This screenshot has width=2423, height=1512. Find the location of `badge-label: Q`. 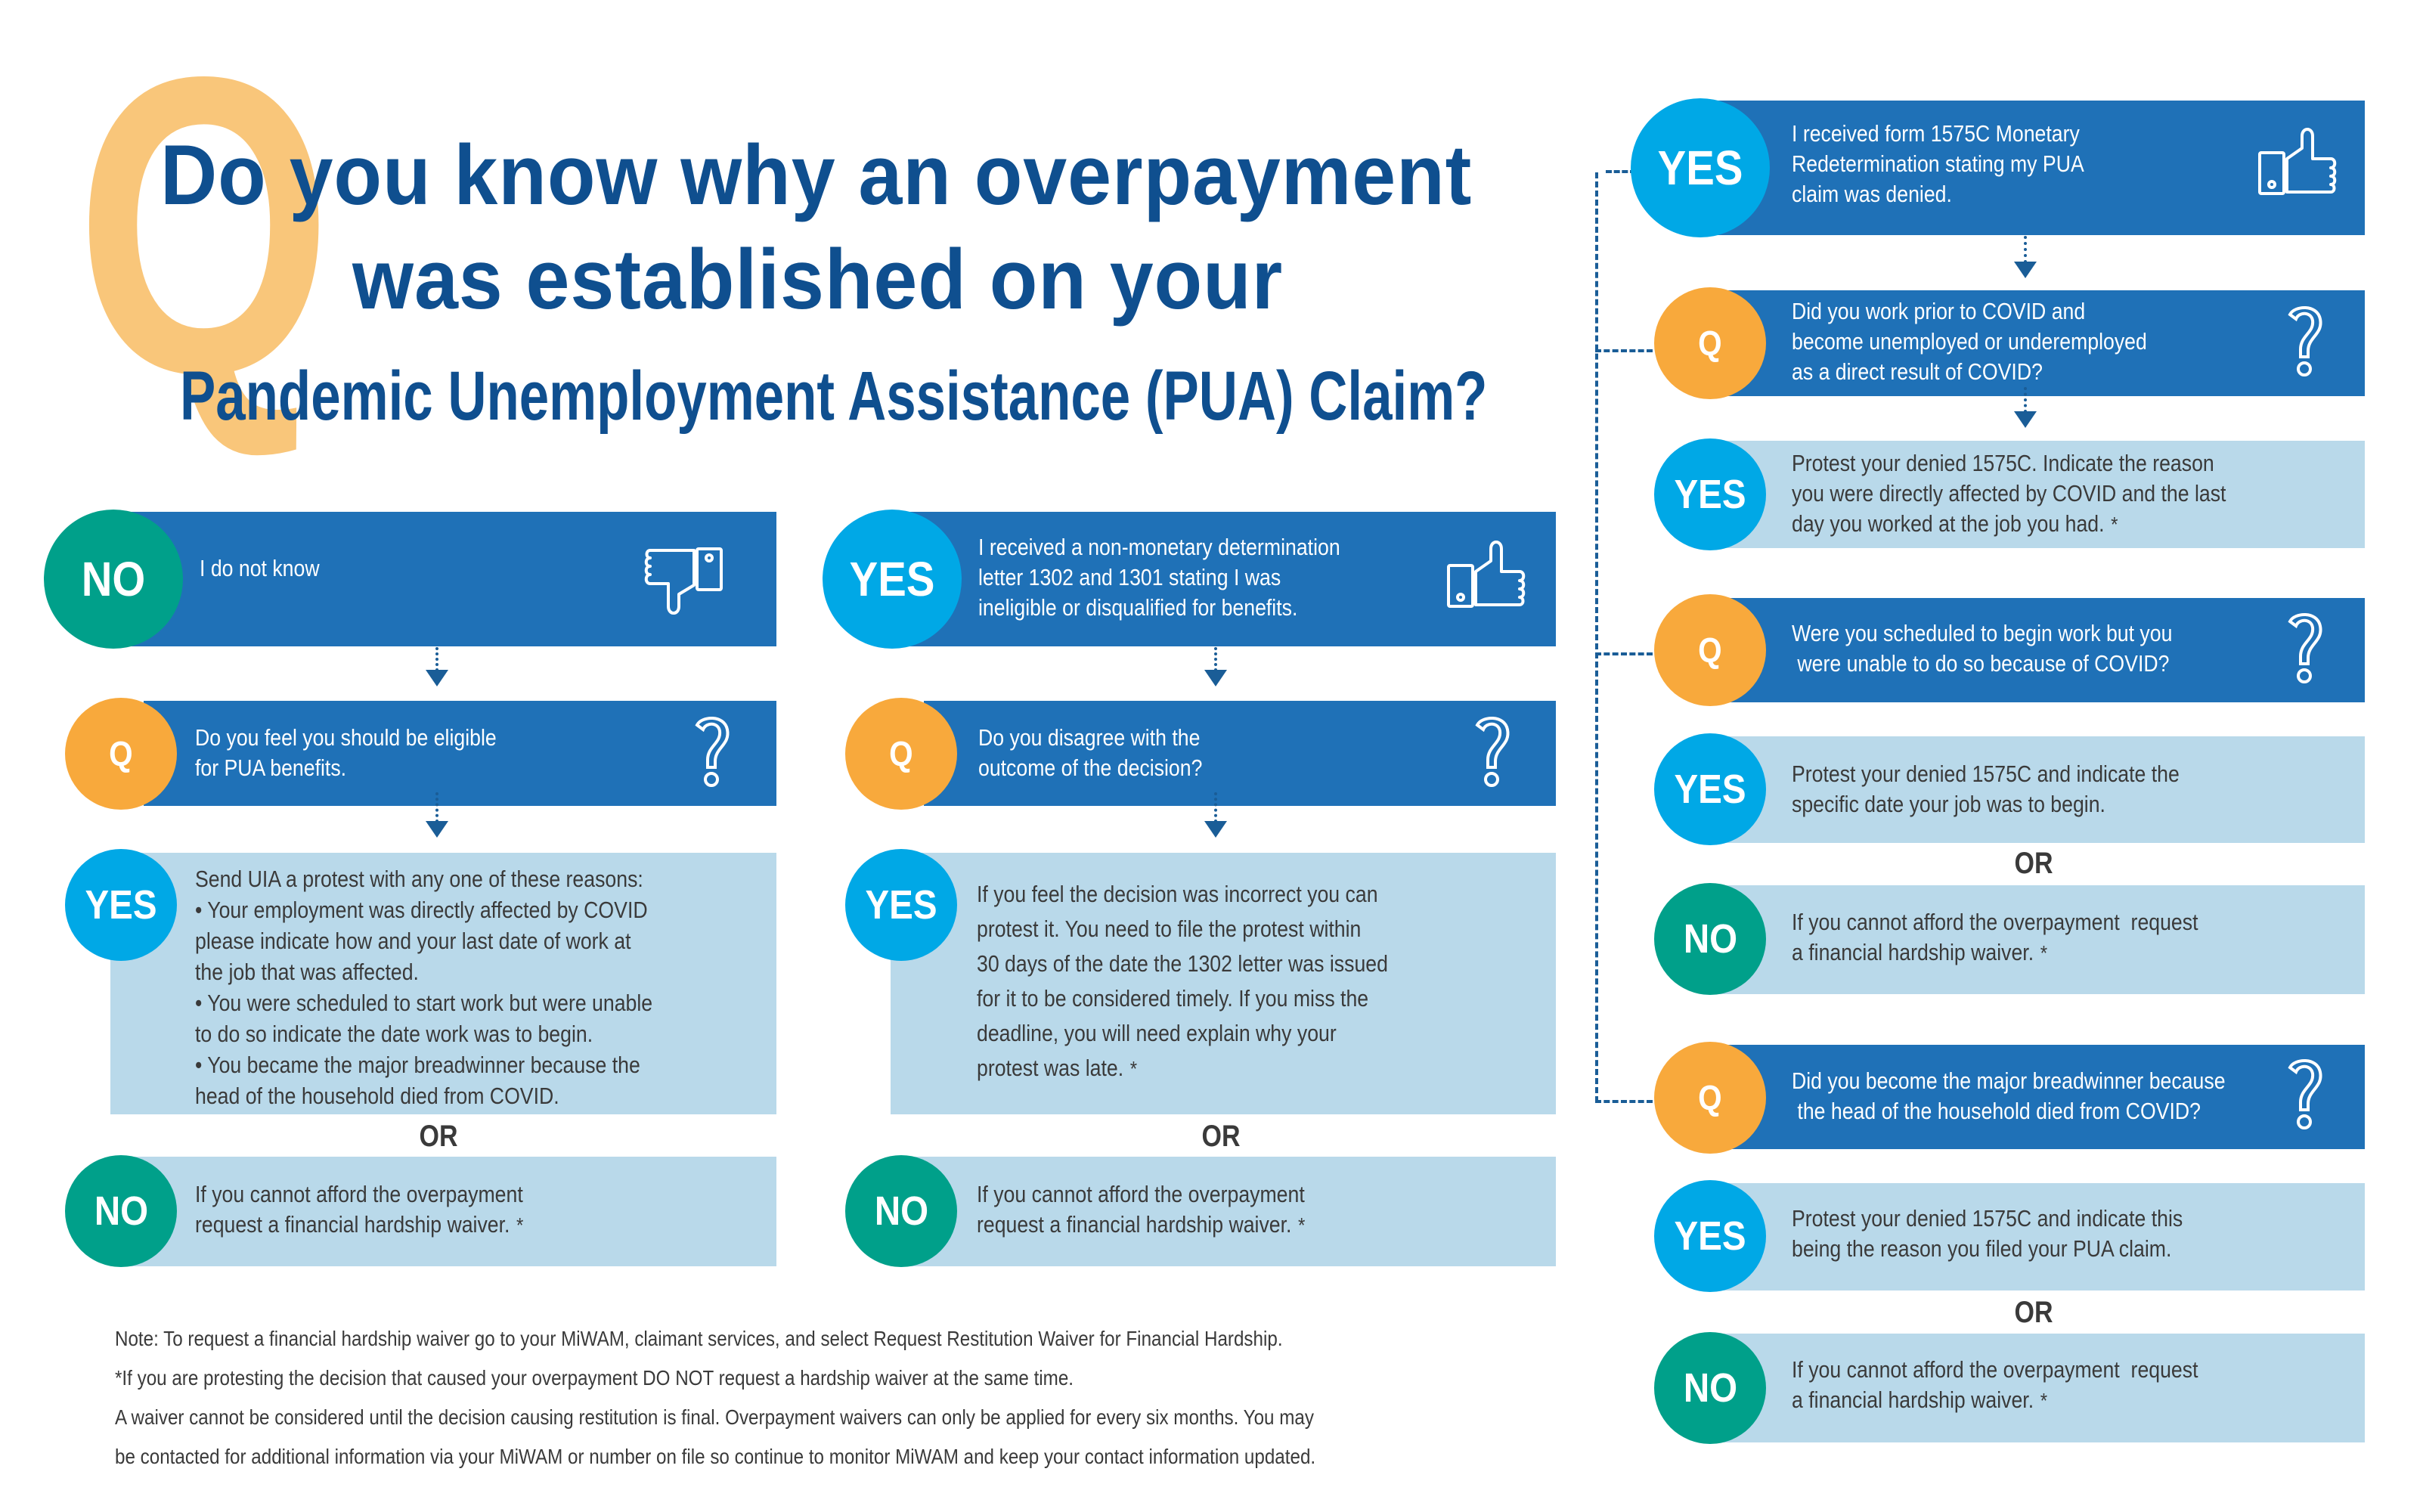

badge-label: Q is located at coordinates (1710, 343).